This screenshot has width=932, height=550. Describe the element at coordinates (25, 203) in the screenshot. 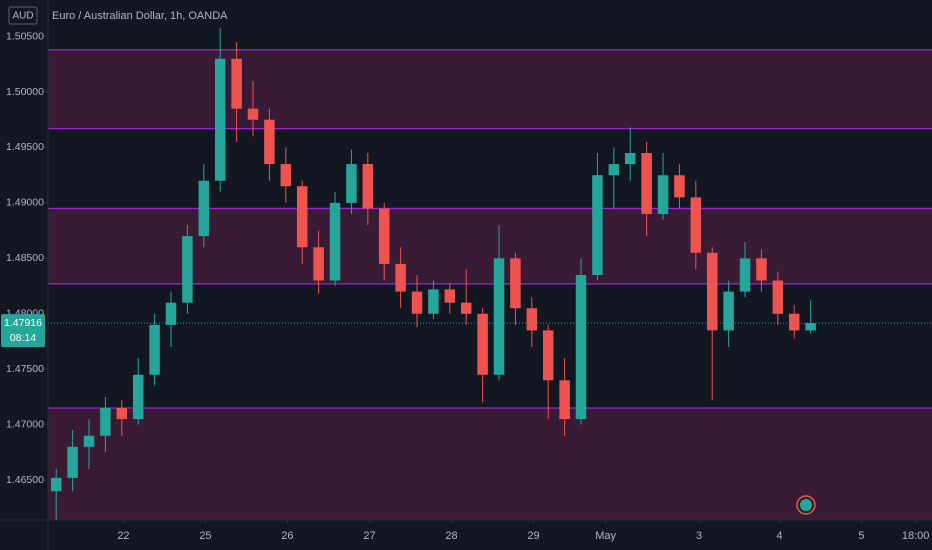

I see `y-tick-label: 1.49000` at that location.